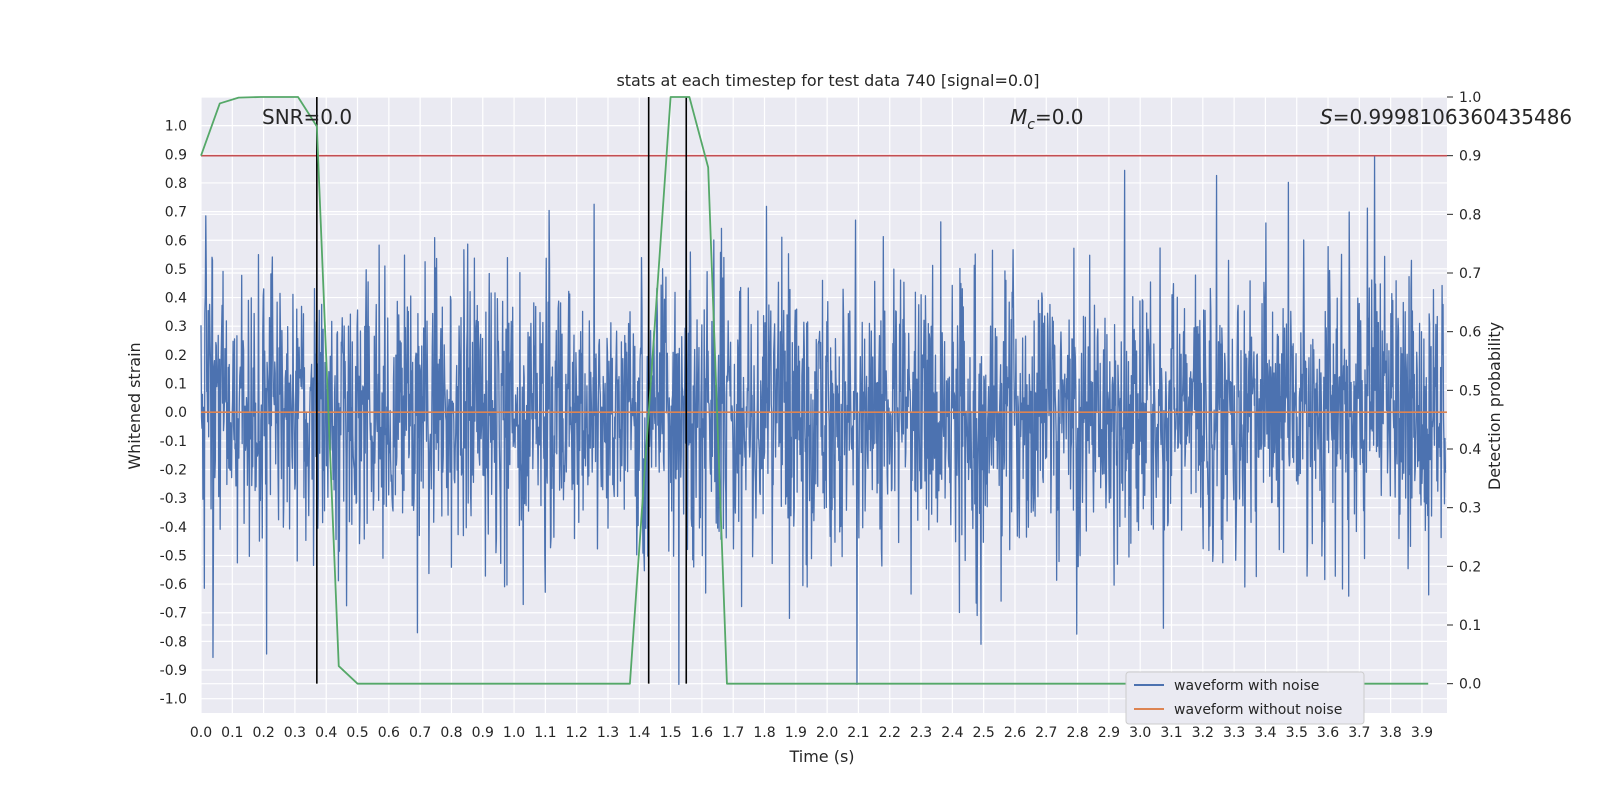 The image size is (1600, 800). I want to click on y2-tick-label: 0.8, so click(1470, 215).